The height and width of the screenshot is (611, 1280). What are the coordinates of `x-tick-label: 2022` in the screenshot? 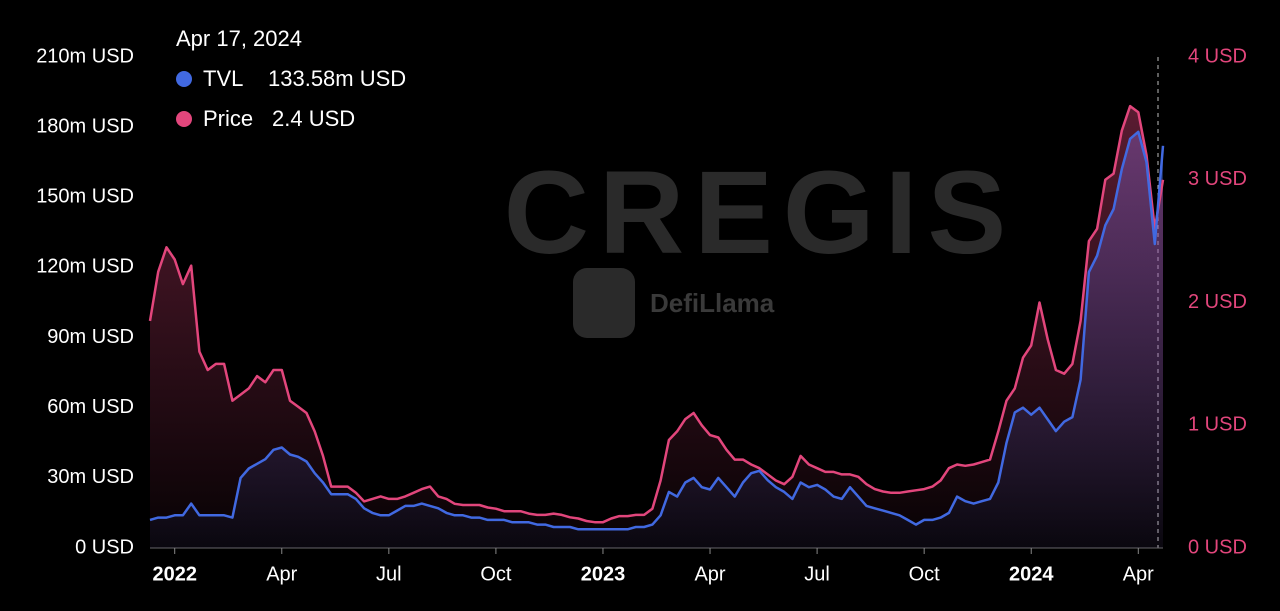 It's located at (174, 574).